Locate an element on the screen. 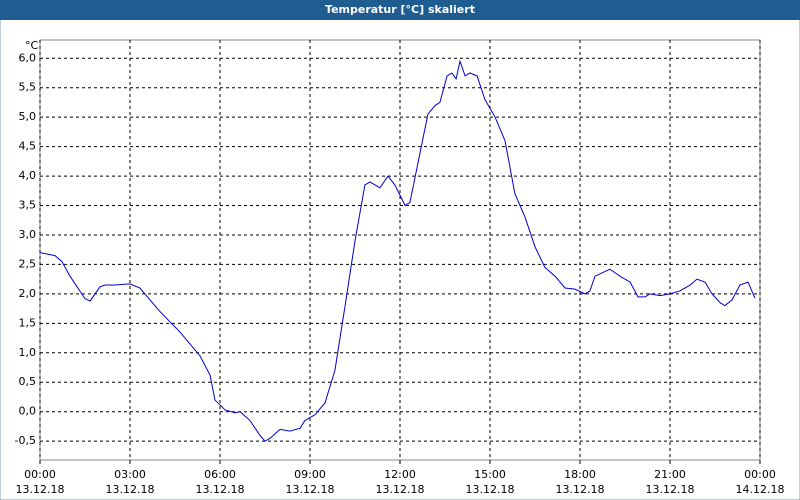 This screenshot has height=500, width=800. title-bar is located at coordinates (400, 10).